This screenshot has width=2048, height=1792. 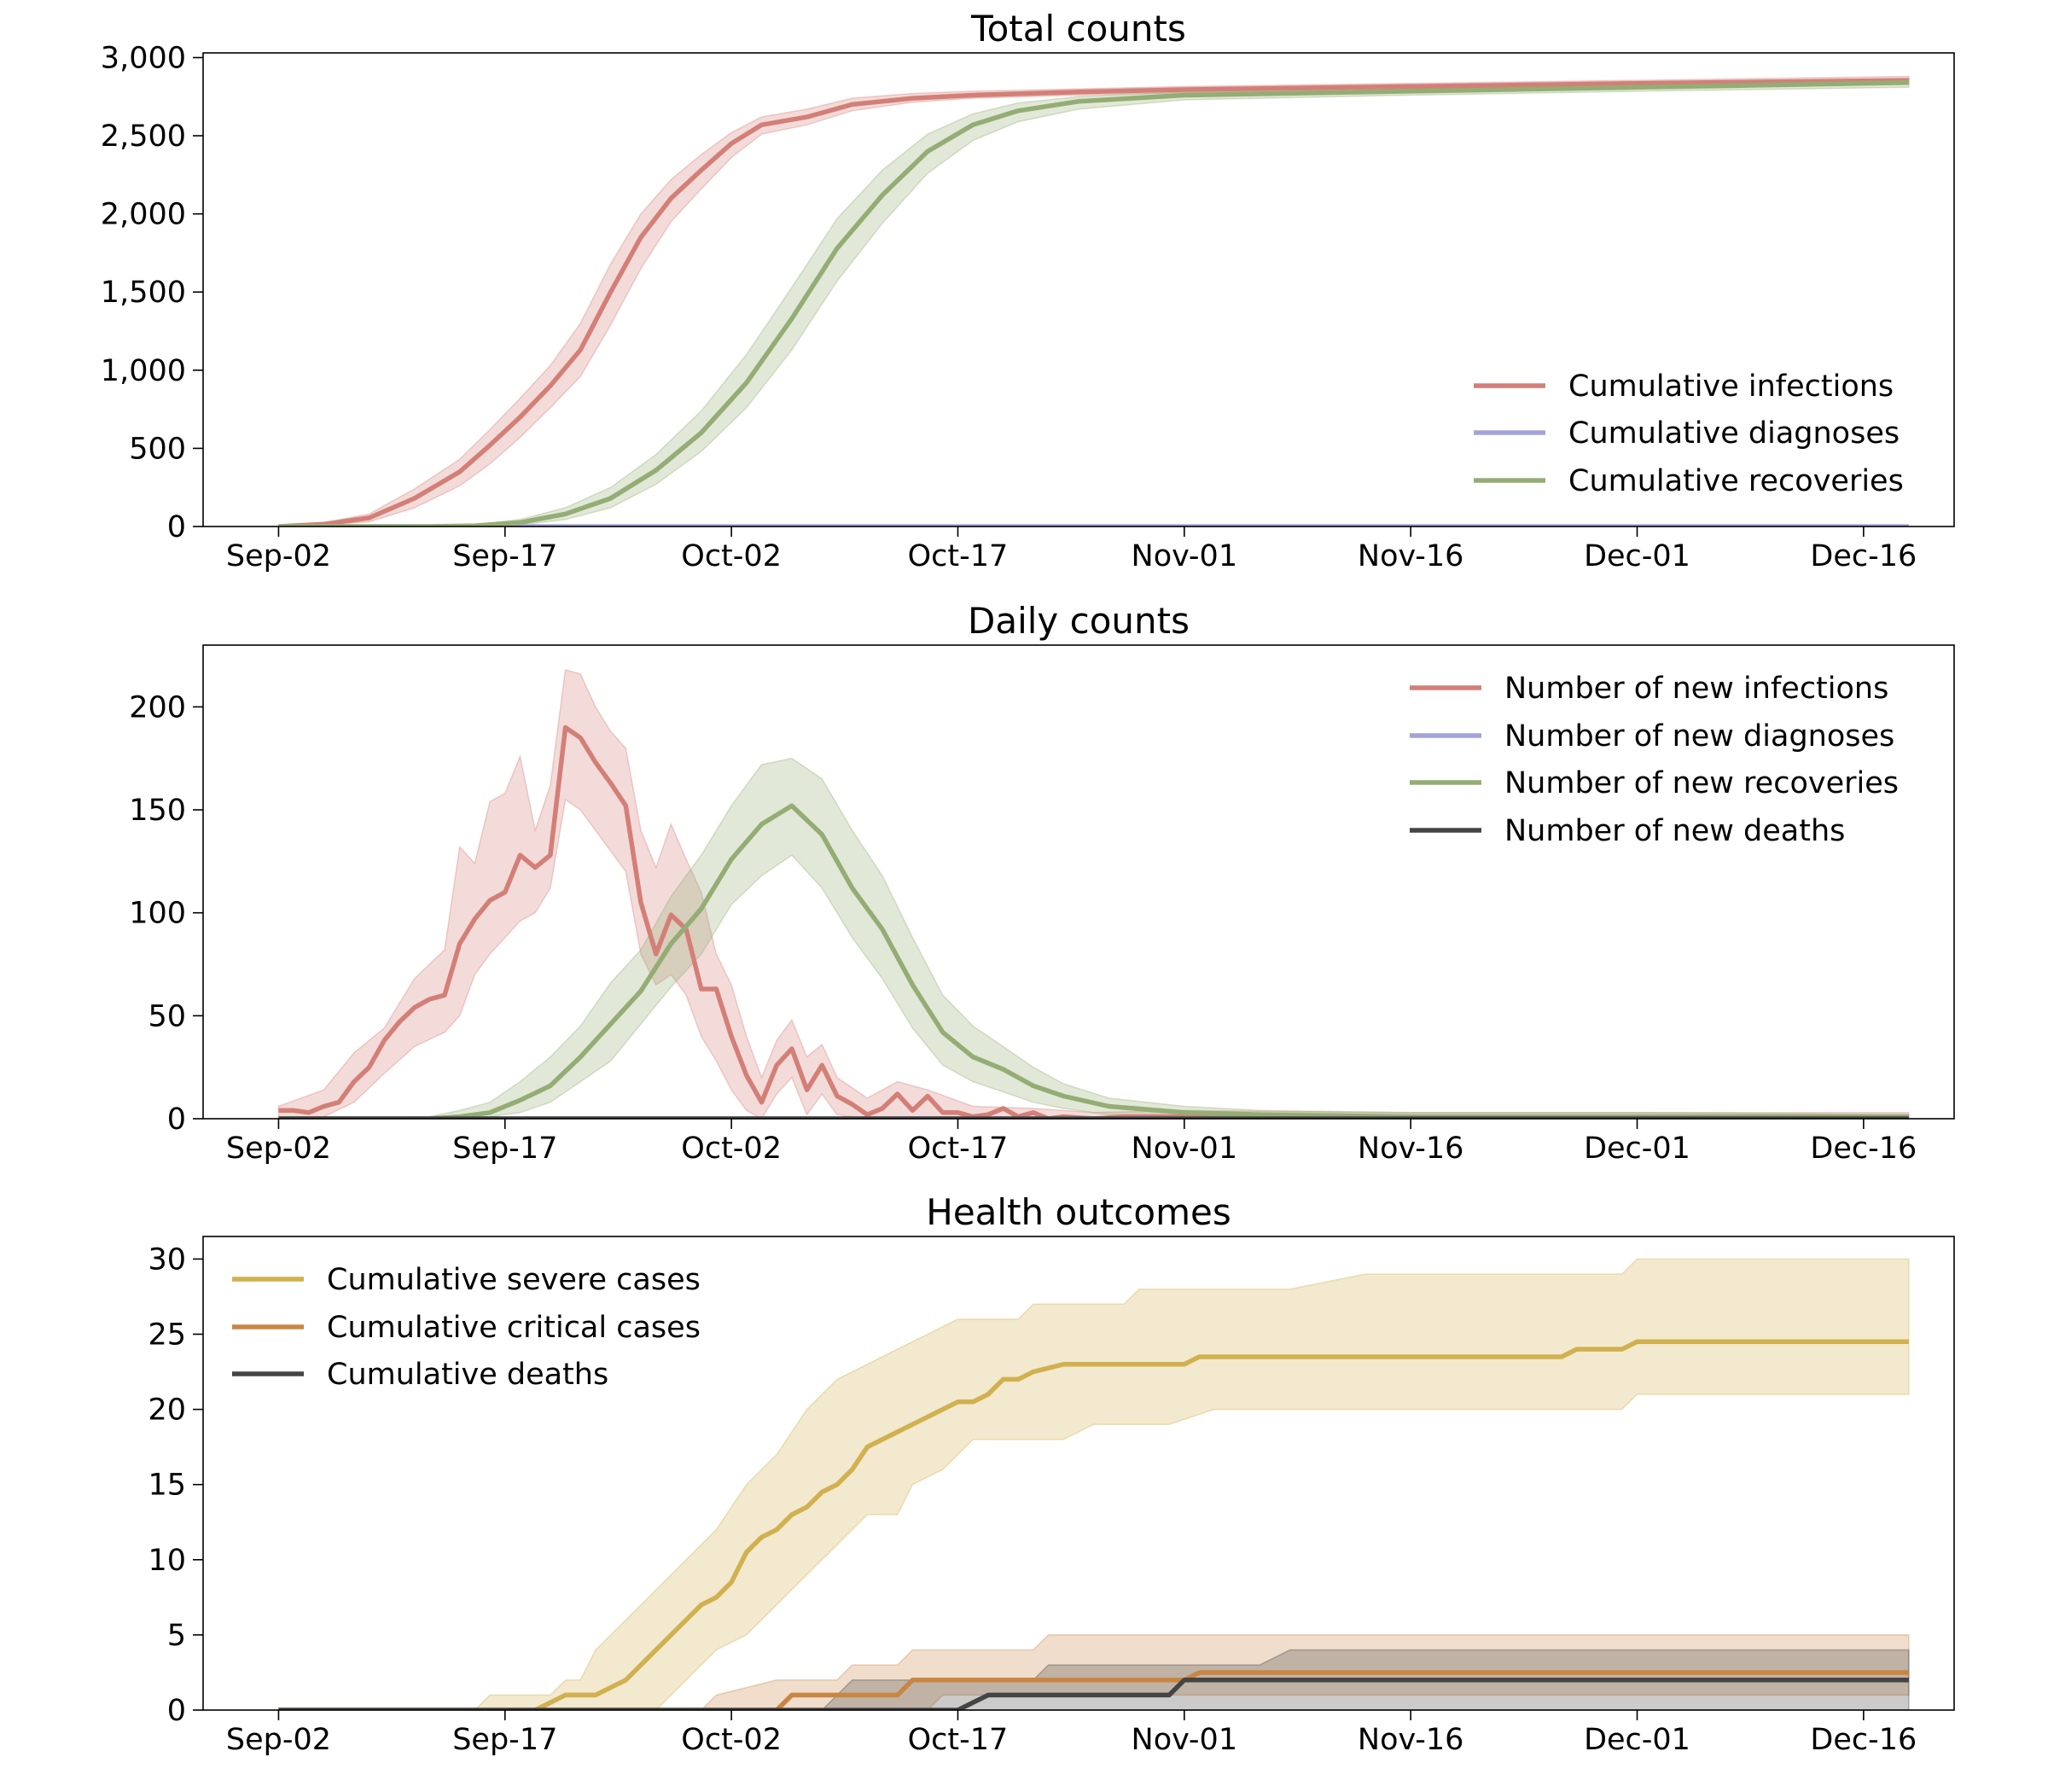 What do you see at coordinates (143, 215) in the screenshot?
I see `y-tick-label: 2,000` at bounding box center [143, 215].